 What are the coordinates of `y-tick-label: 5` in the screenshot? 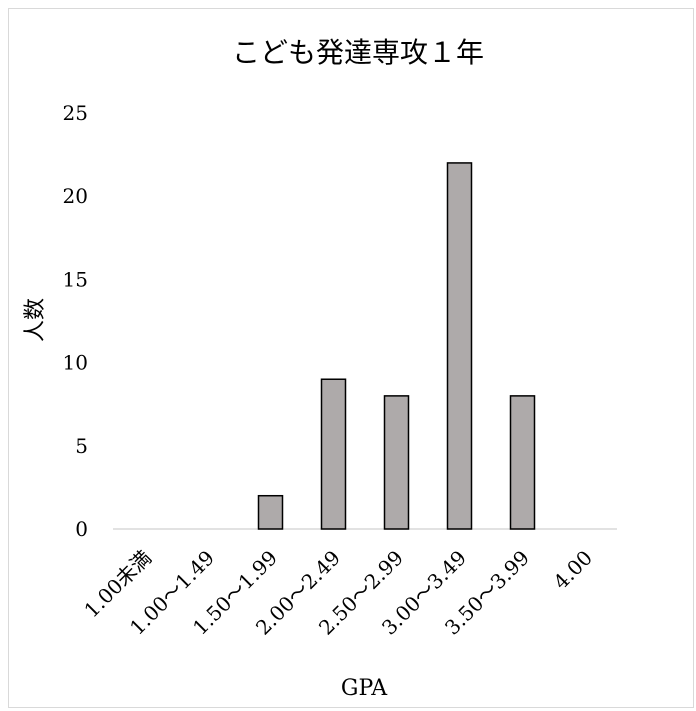 It's located at (81, 446).